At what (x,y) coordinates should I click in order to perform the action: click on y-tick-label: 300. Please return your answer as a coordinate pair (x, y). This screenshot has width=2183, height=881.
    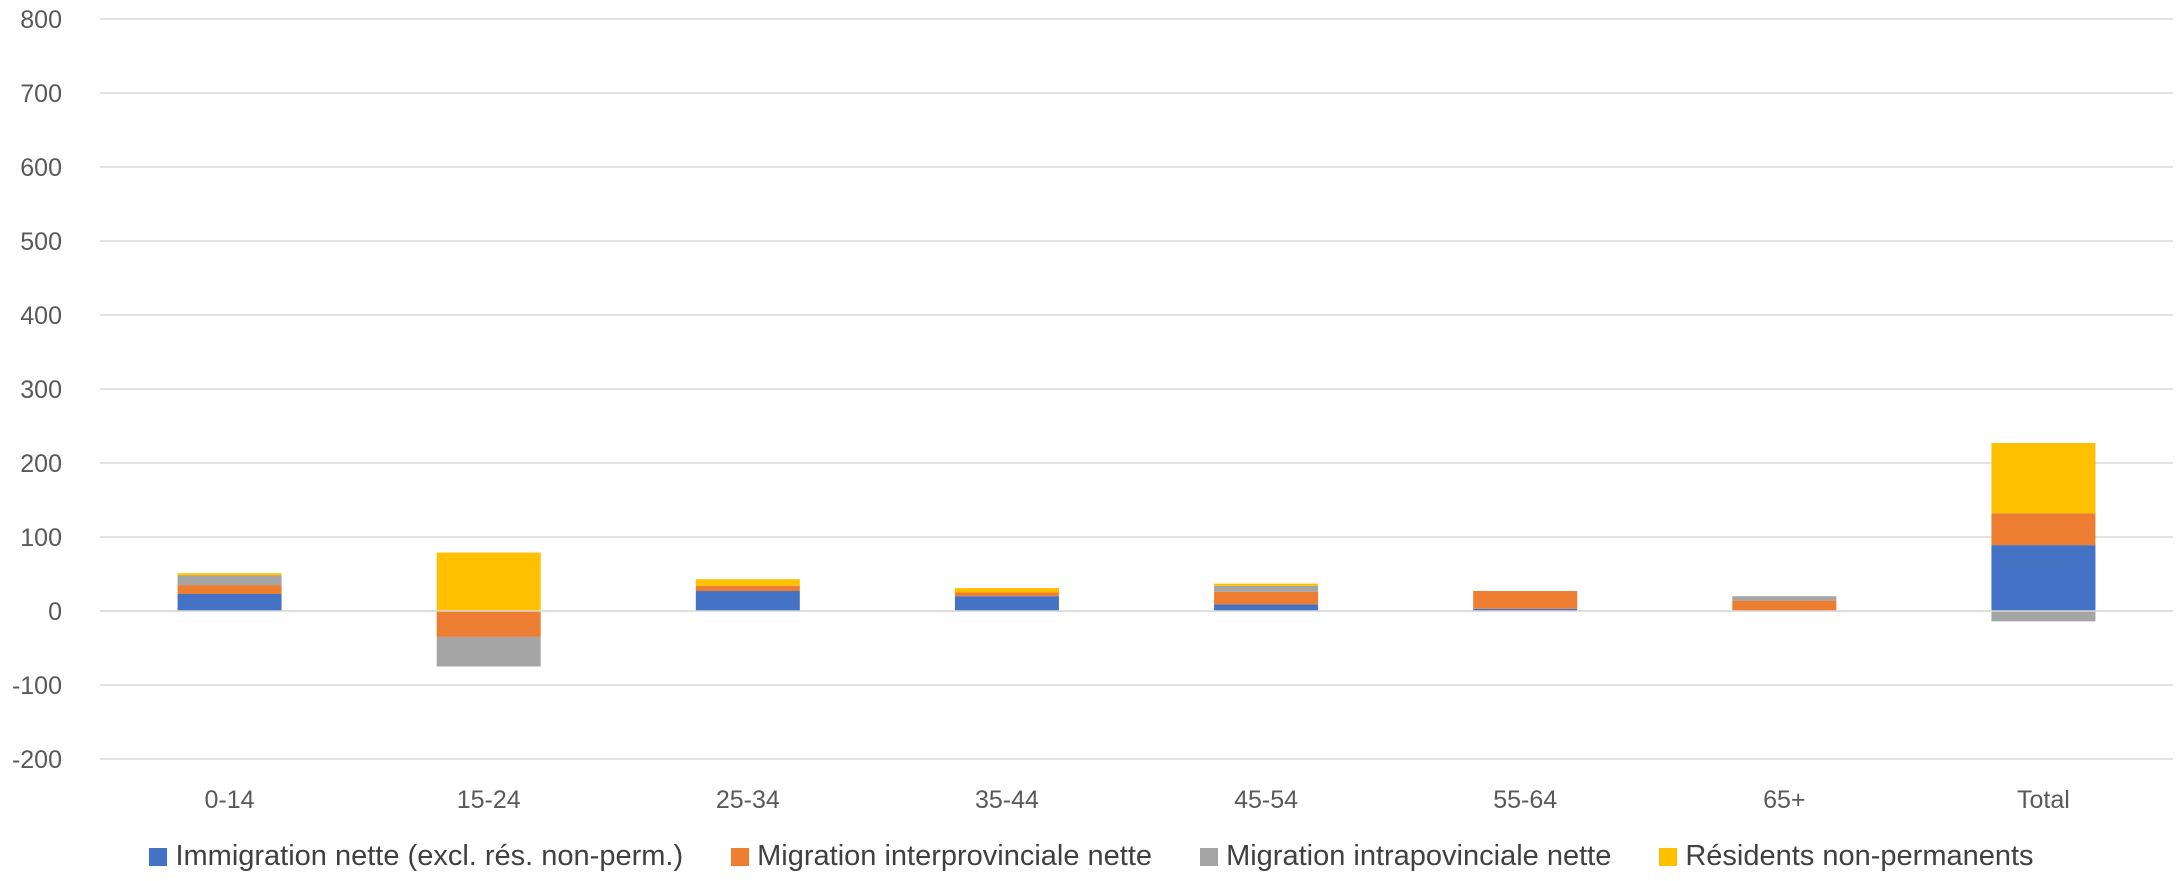
    Looking at the image, I should click on (41, 390).